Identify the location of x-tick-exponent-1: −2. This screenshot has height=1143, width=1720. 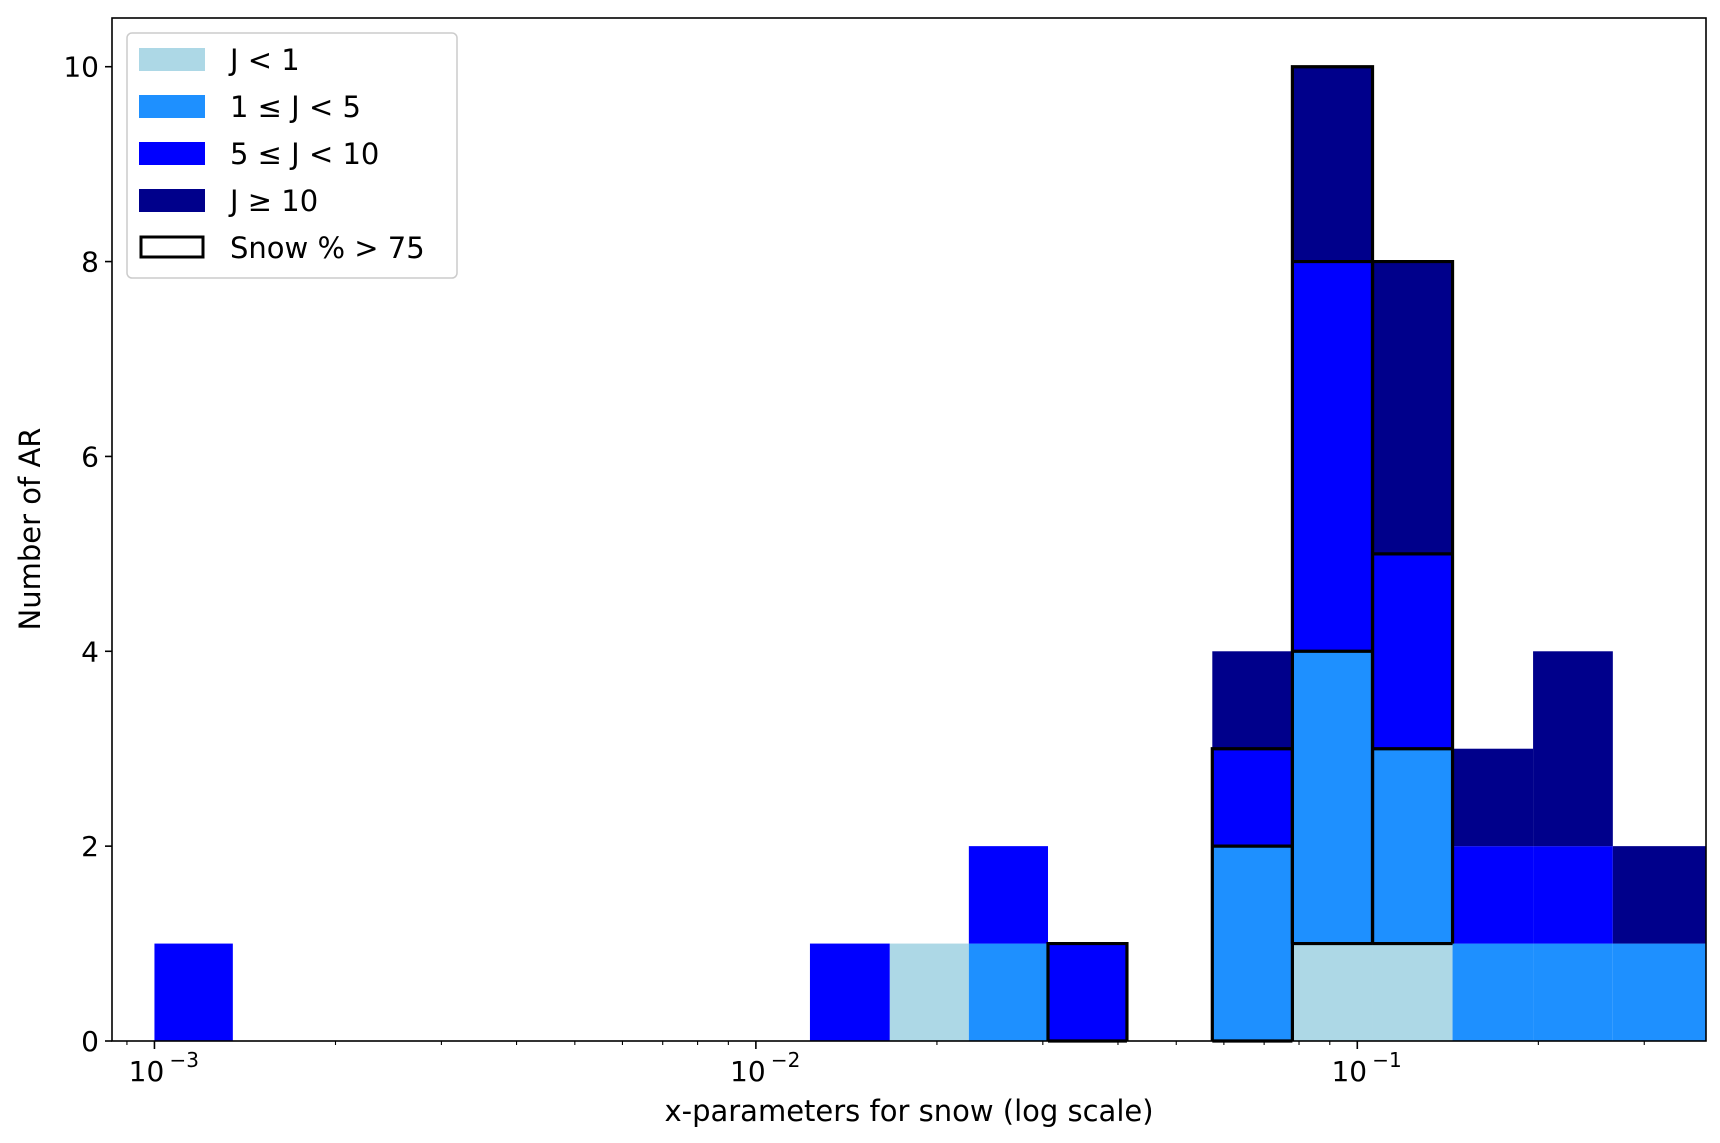
(785, 1060).